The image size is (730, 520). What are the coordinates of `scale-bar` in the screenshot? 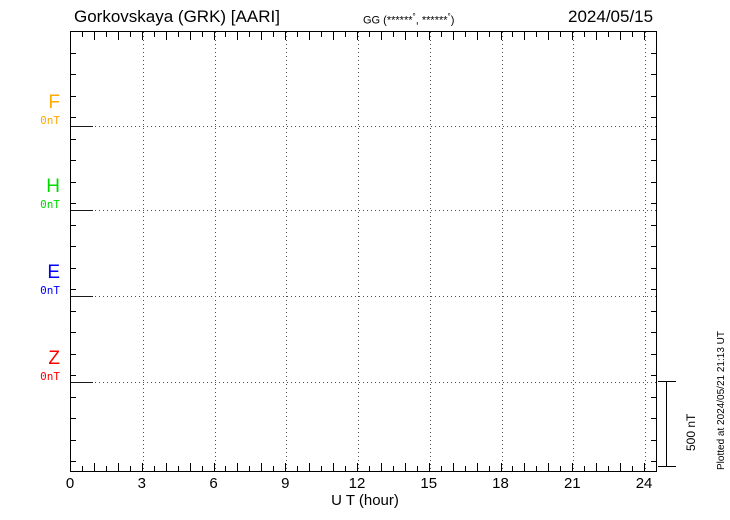 It's located at (667, 424).